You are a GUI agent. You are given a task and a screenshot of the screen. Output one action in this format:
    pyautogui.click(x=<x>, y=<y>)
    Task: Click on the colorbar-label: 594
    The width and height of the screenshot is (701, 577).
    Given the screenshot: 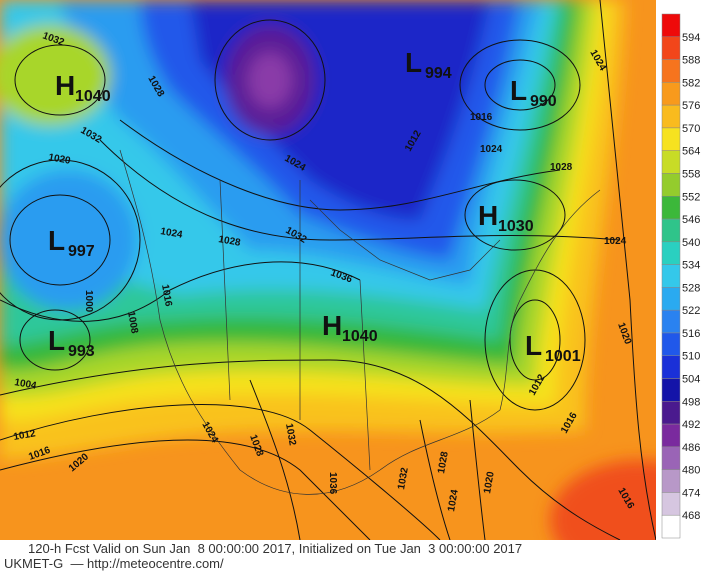 What is the action you would take?
    pyautogui.click(x=691, y=38)
    